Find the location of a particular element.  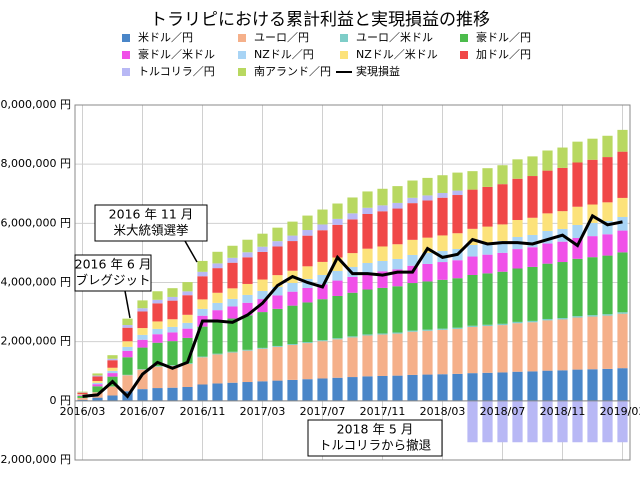

legend-label: ユーロ／円 is located at coordinates (281, 37).